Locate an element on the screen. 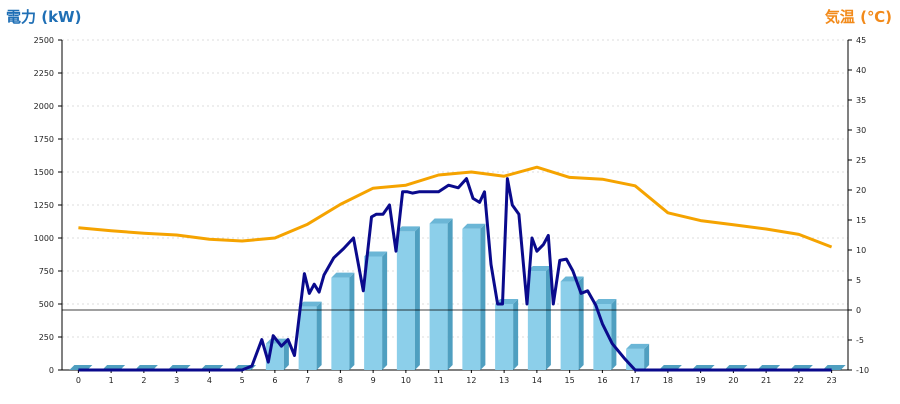  right-tick-label: 45 is located at coordinates (861, 40).